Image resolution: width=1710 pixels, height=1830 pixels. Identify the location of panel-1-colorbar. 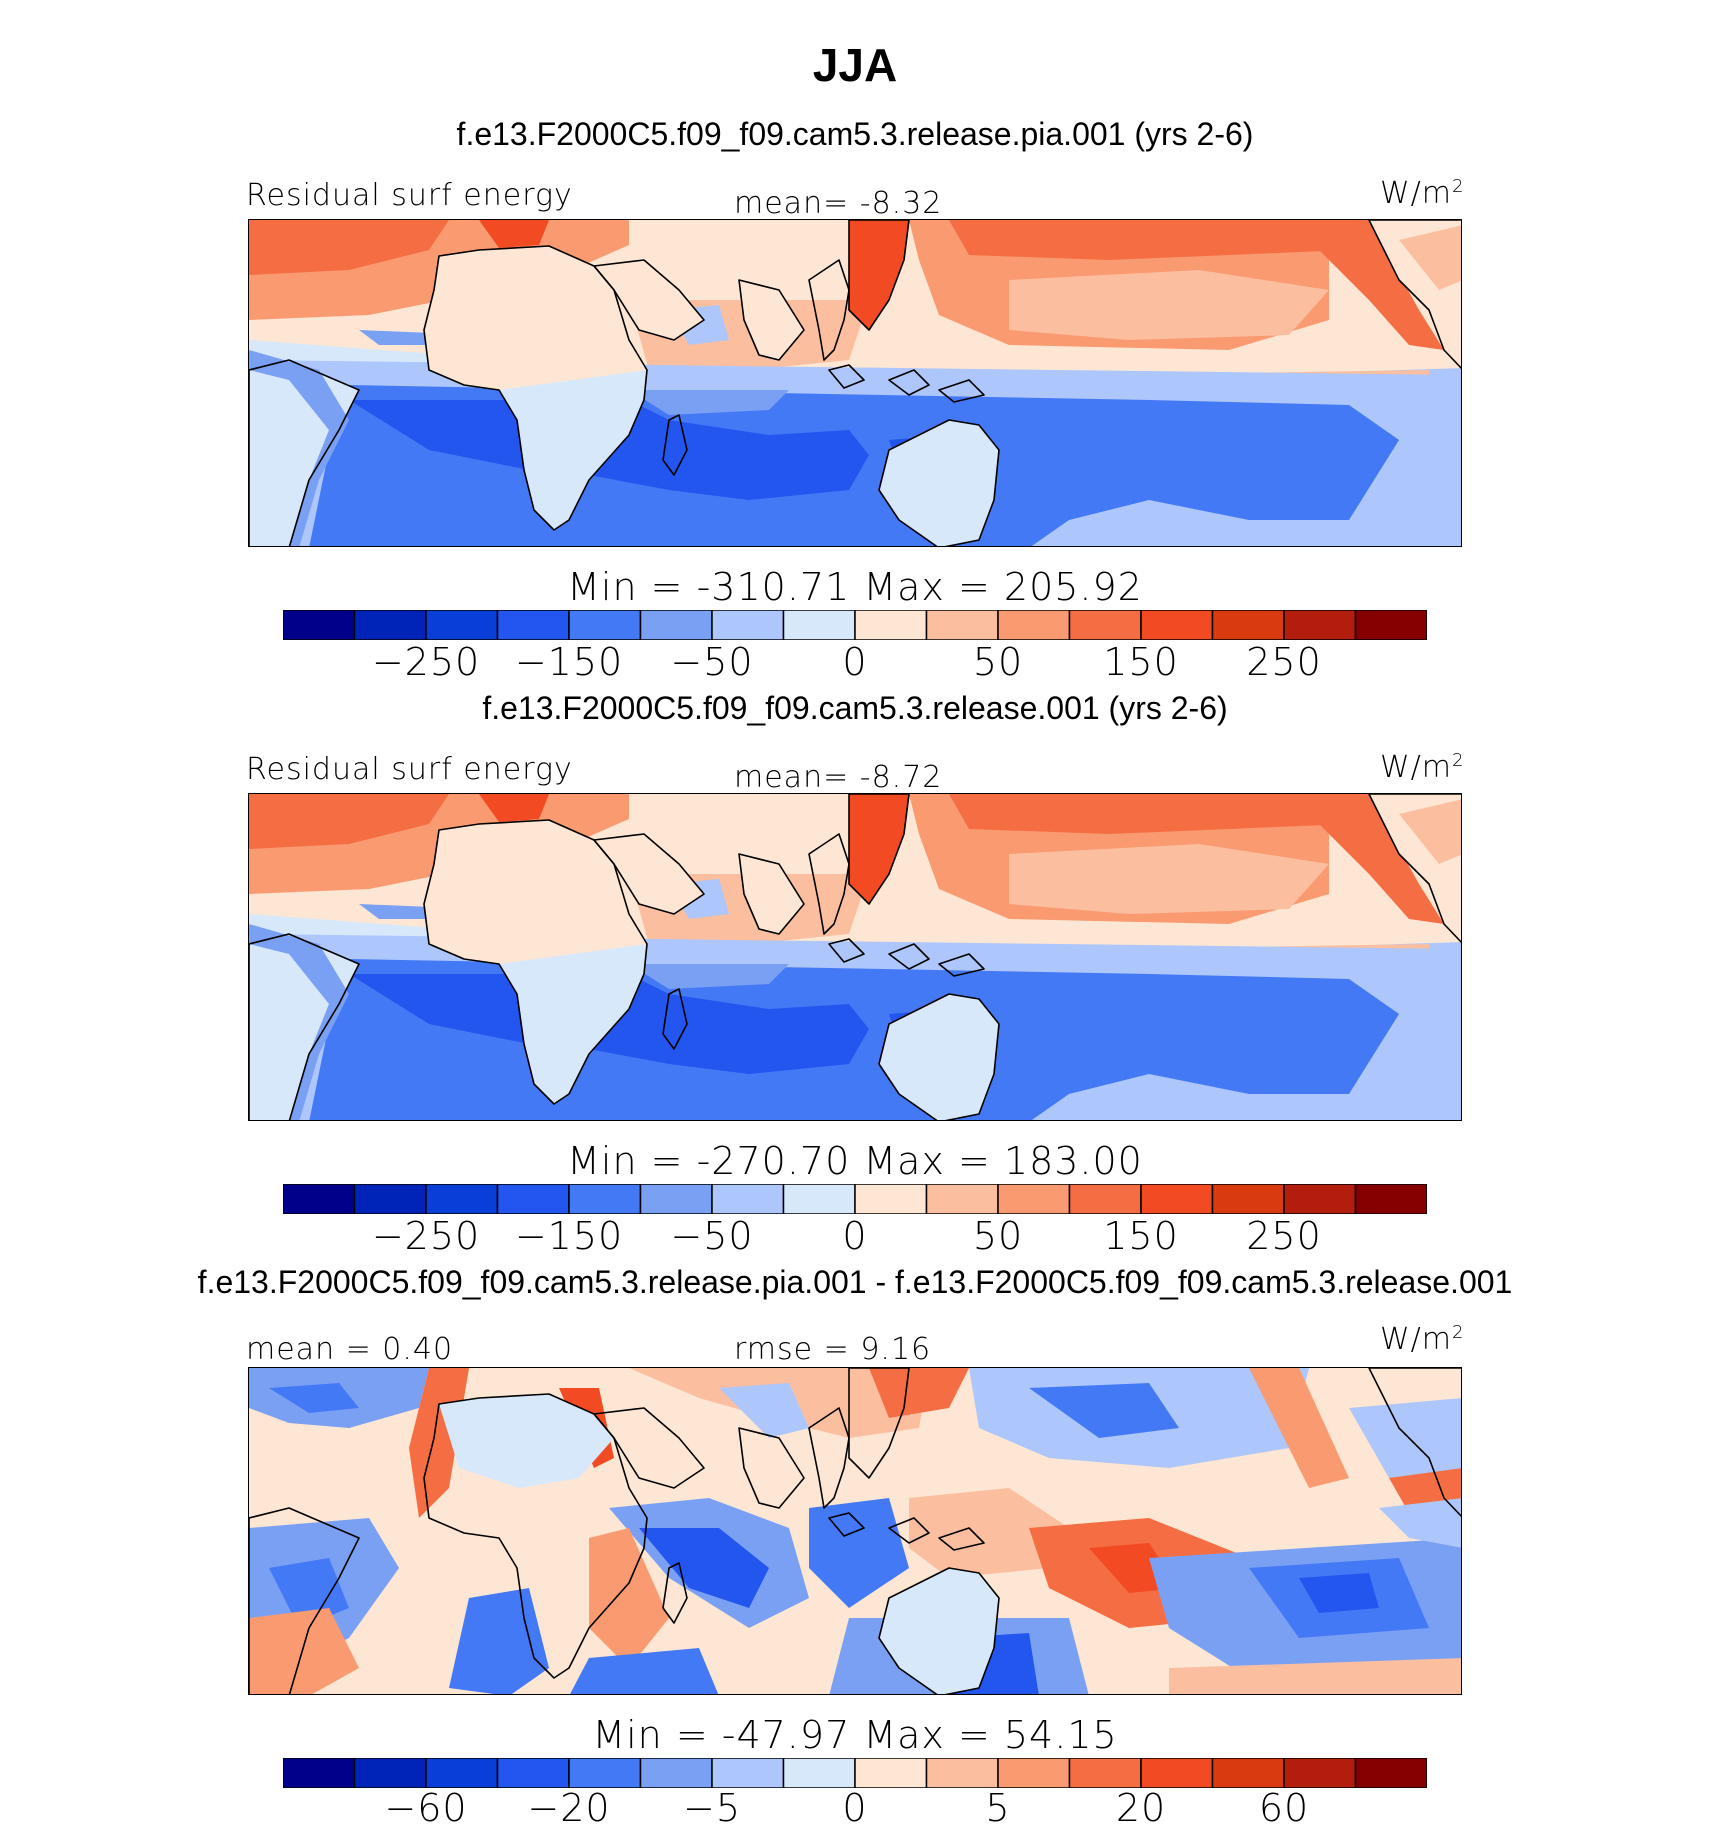
(855, 625).